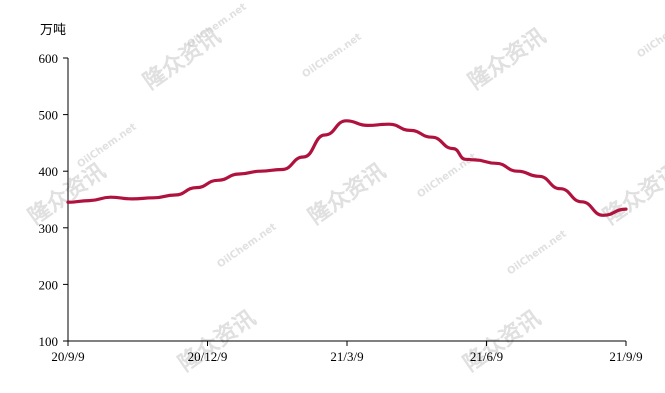 This screenshot has width=665, height=393. What do you see at coordinates (49, 58) in the screenshot?
I see `y-tick-label: 600` at bounding box center [49, 58].